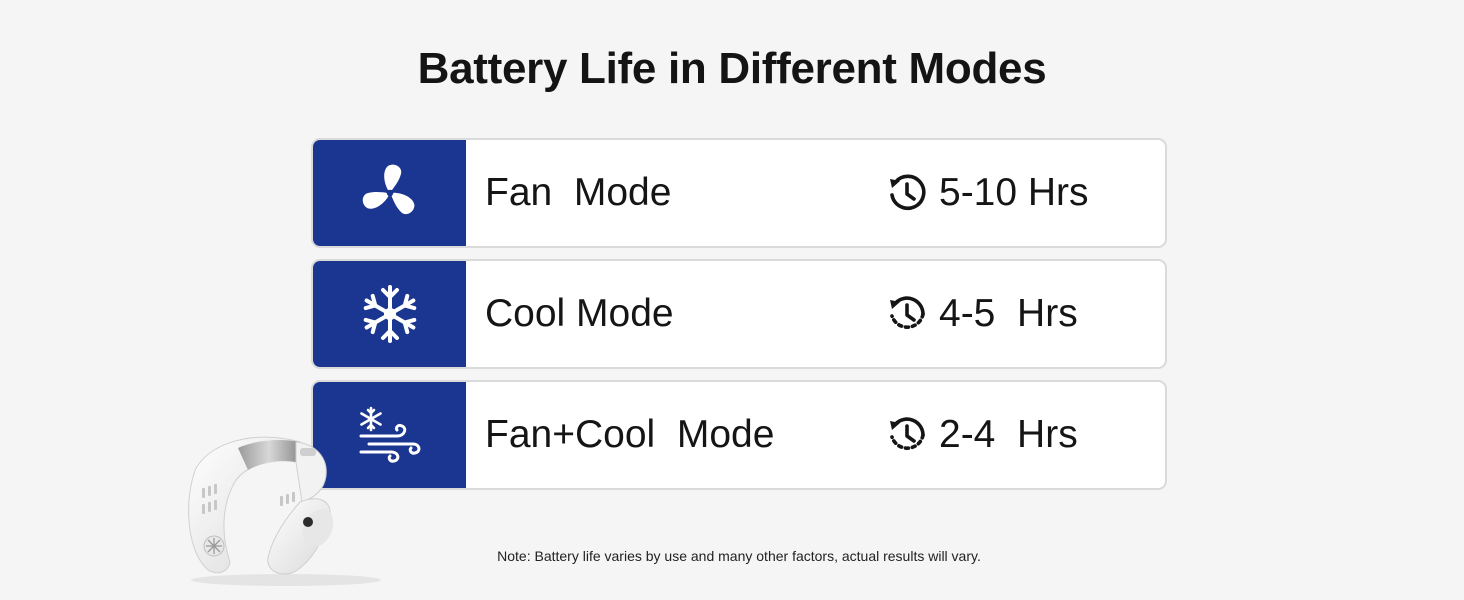 Image resolution: width=1464 pixels, height=600 pixels. Describe the element at coordinates (739, 193) in the screenshot. I see `mode-row-fan: Fan Mode 5-10 Hrs` at that location.